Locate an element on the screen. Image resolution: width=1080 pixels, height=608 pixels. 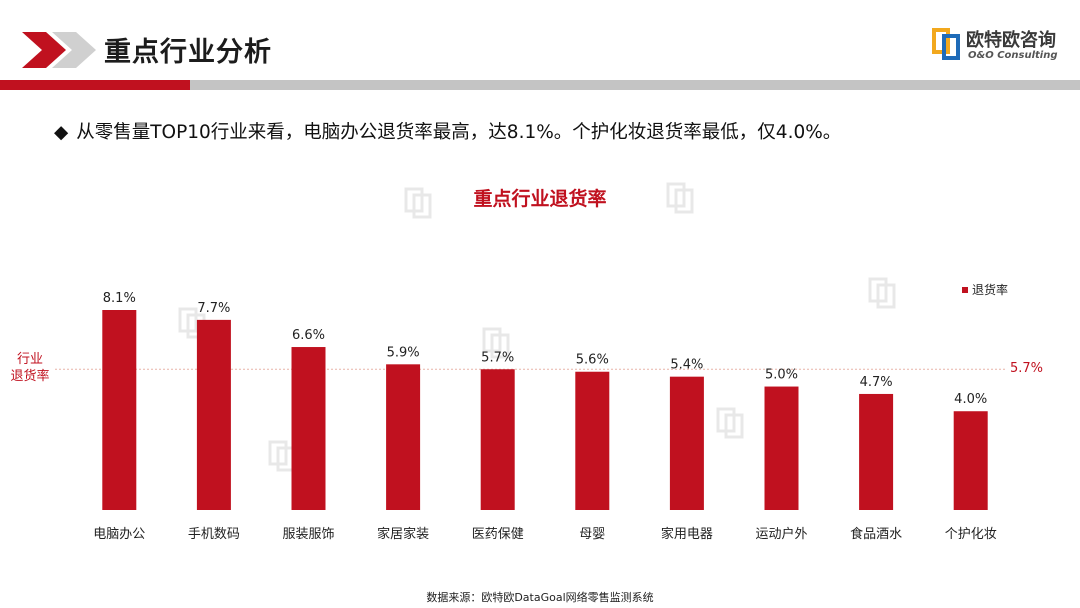
data-label-6: 5.6% is located at coordinates (592, 360).